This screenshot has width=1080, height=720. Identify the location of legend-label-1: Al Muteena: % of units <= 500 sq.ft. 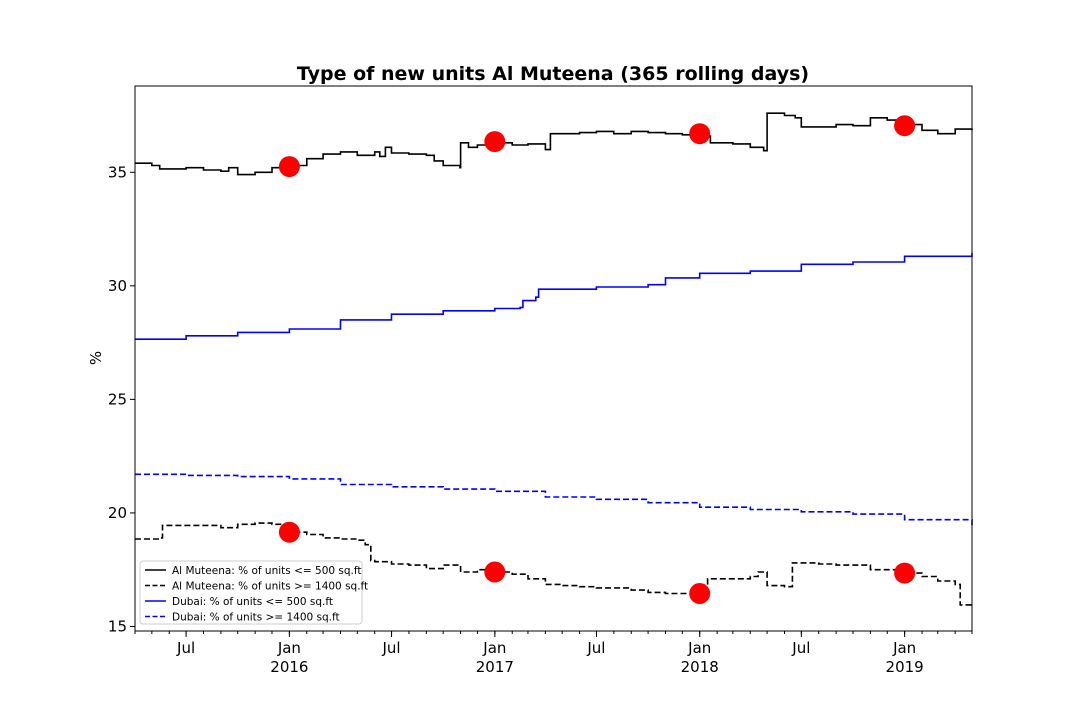
(267, 571).